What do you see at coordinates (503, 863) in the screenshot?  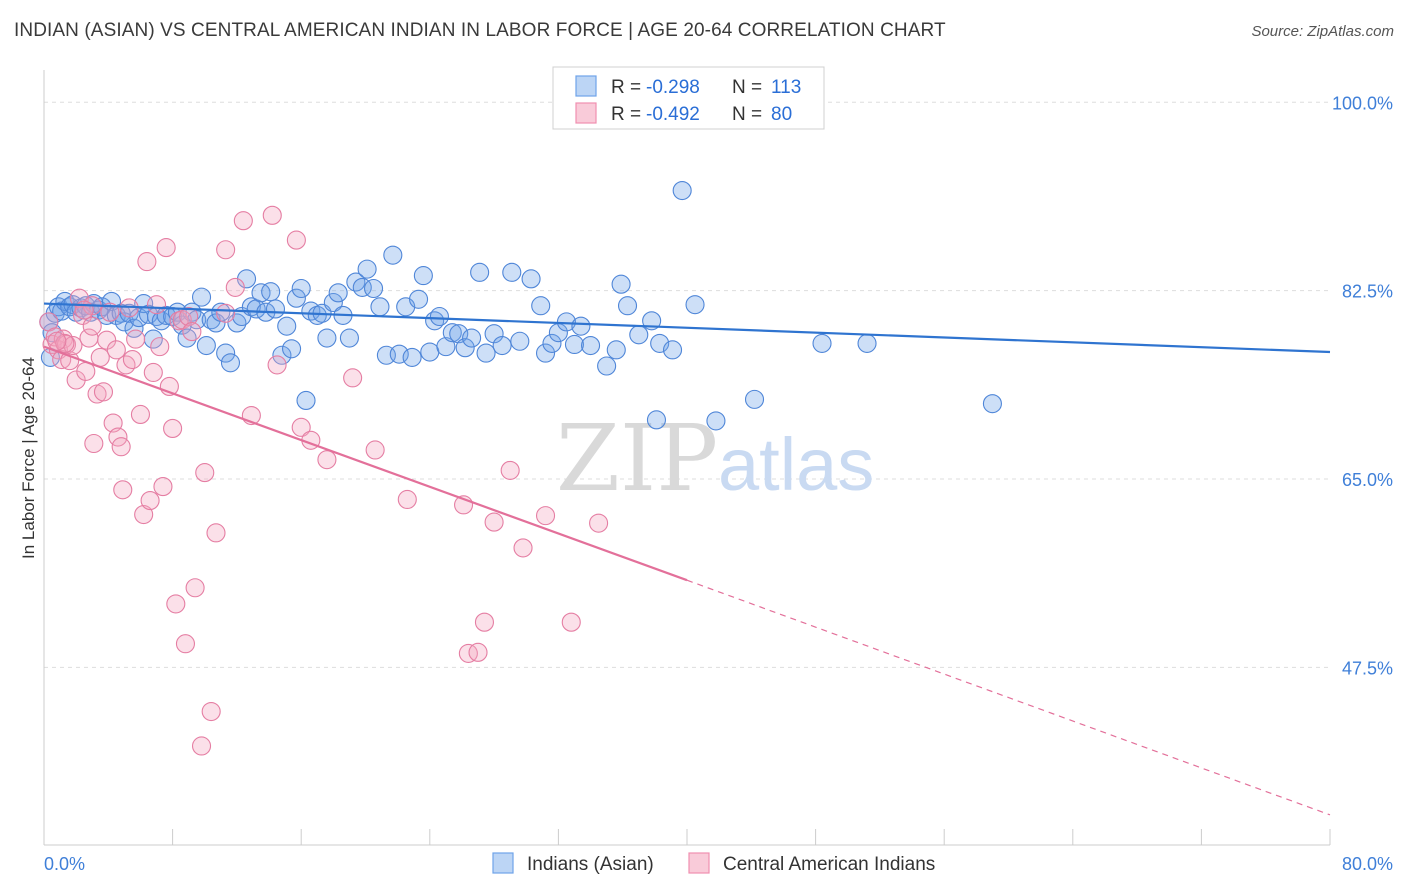 I see `bottom-legend-swatch-blue` at bounding box center [503, 863].